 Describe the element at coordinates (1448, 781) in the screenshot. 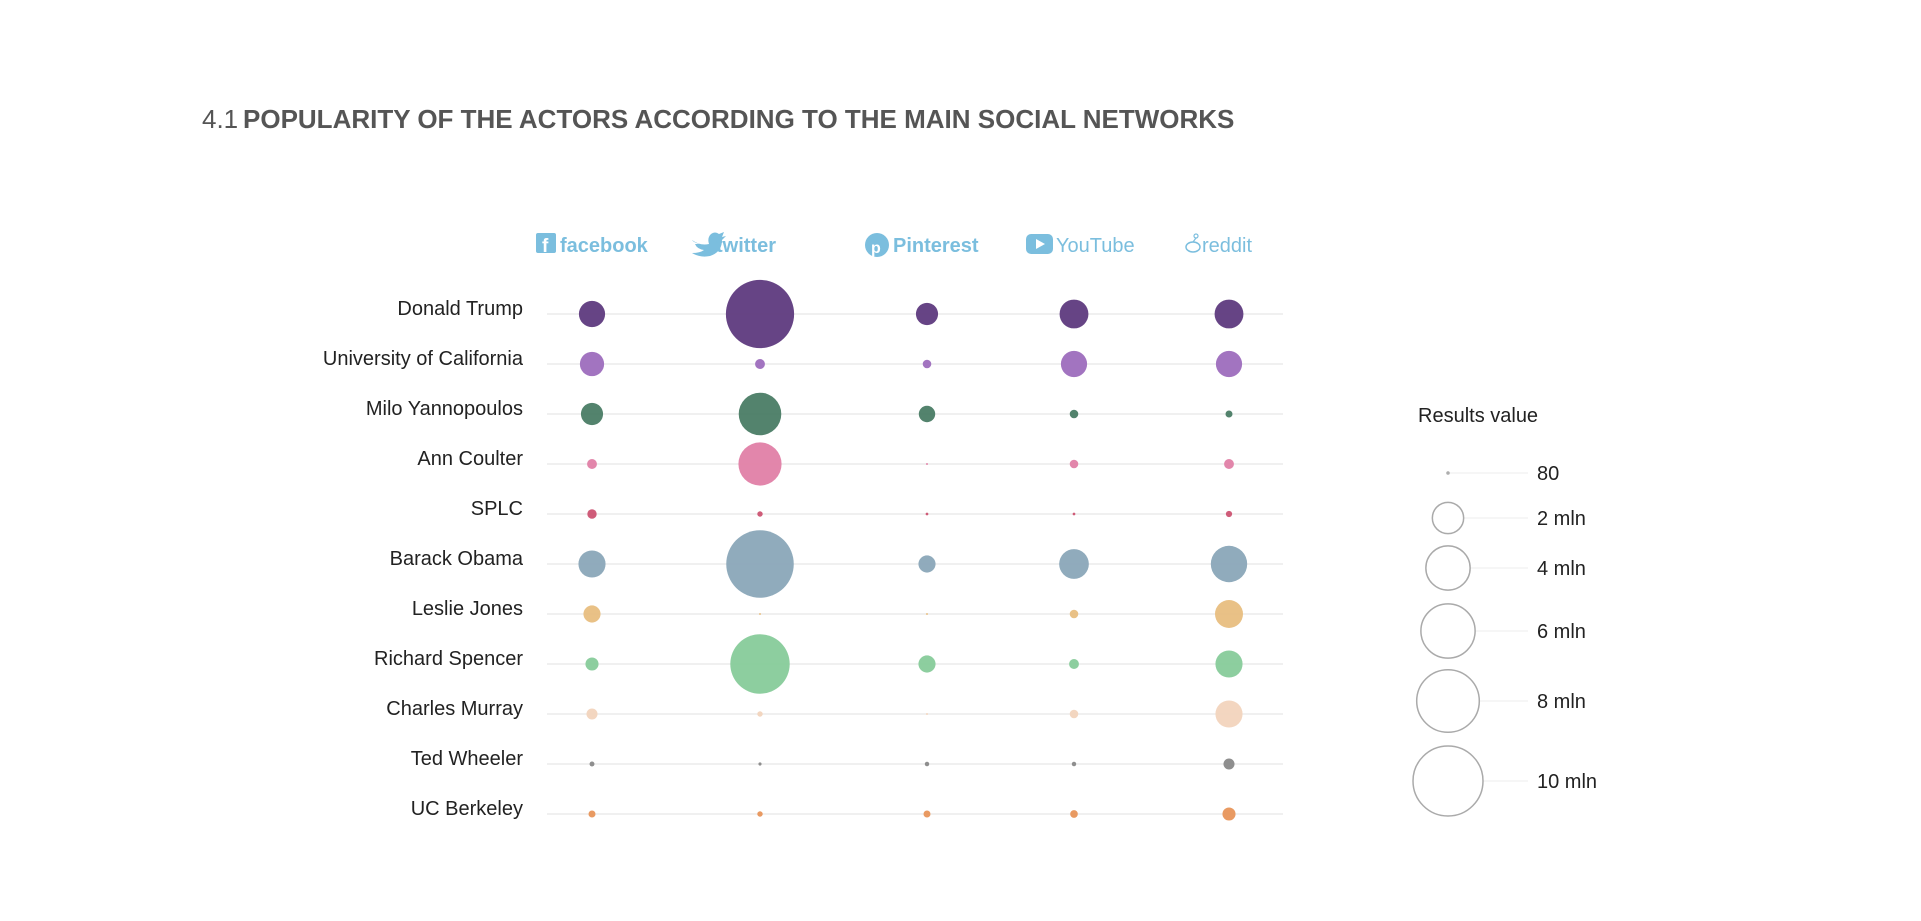

I see `legend-circle-10-mln` at that location.